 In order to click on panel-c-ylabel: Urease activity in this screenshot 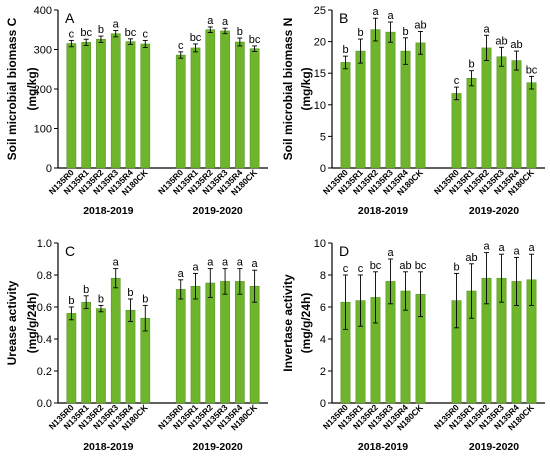, I will do `click(12, 322)`.